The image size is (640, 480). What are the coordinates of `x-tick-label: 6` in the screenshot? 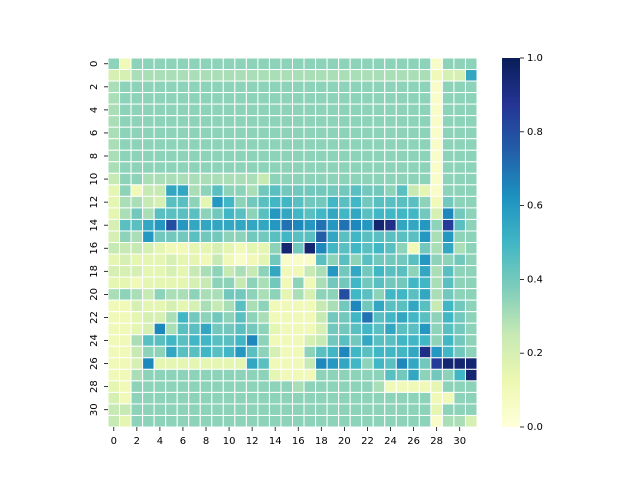 It's located at (183, 441).